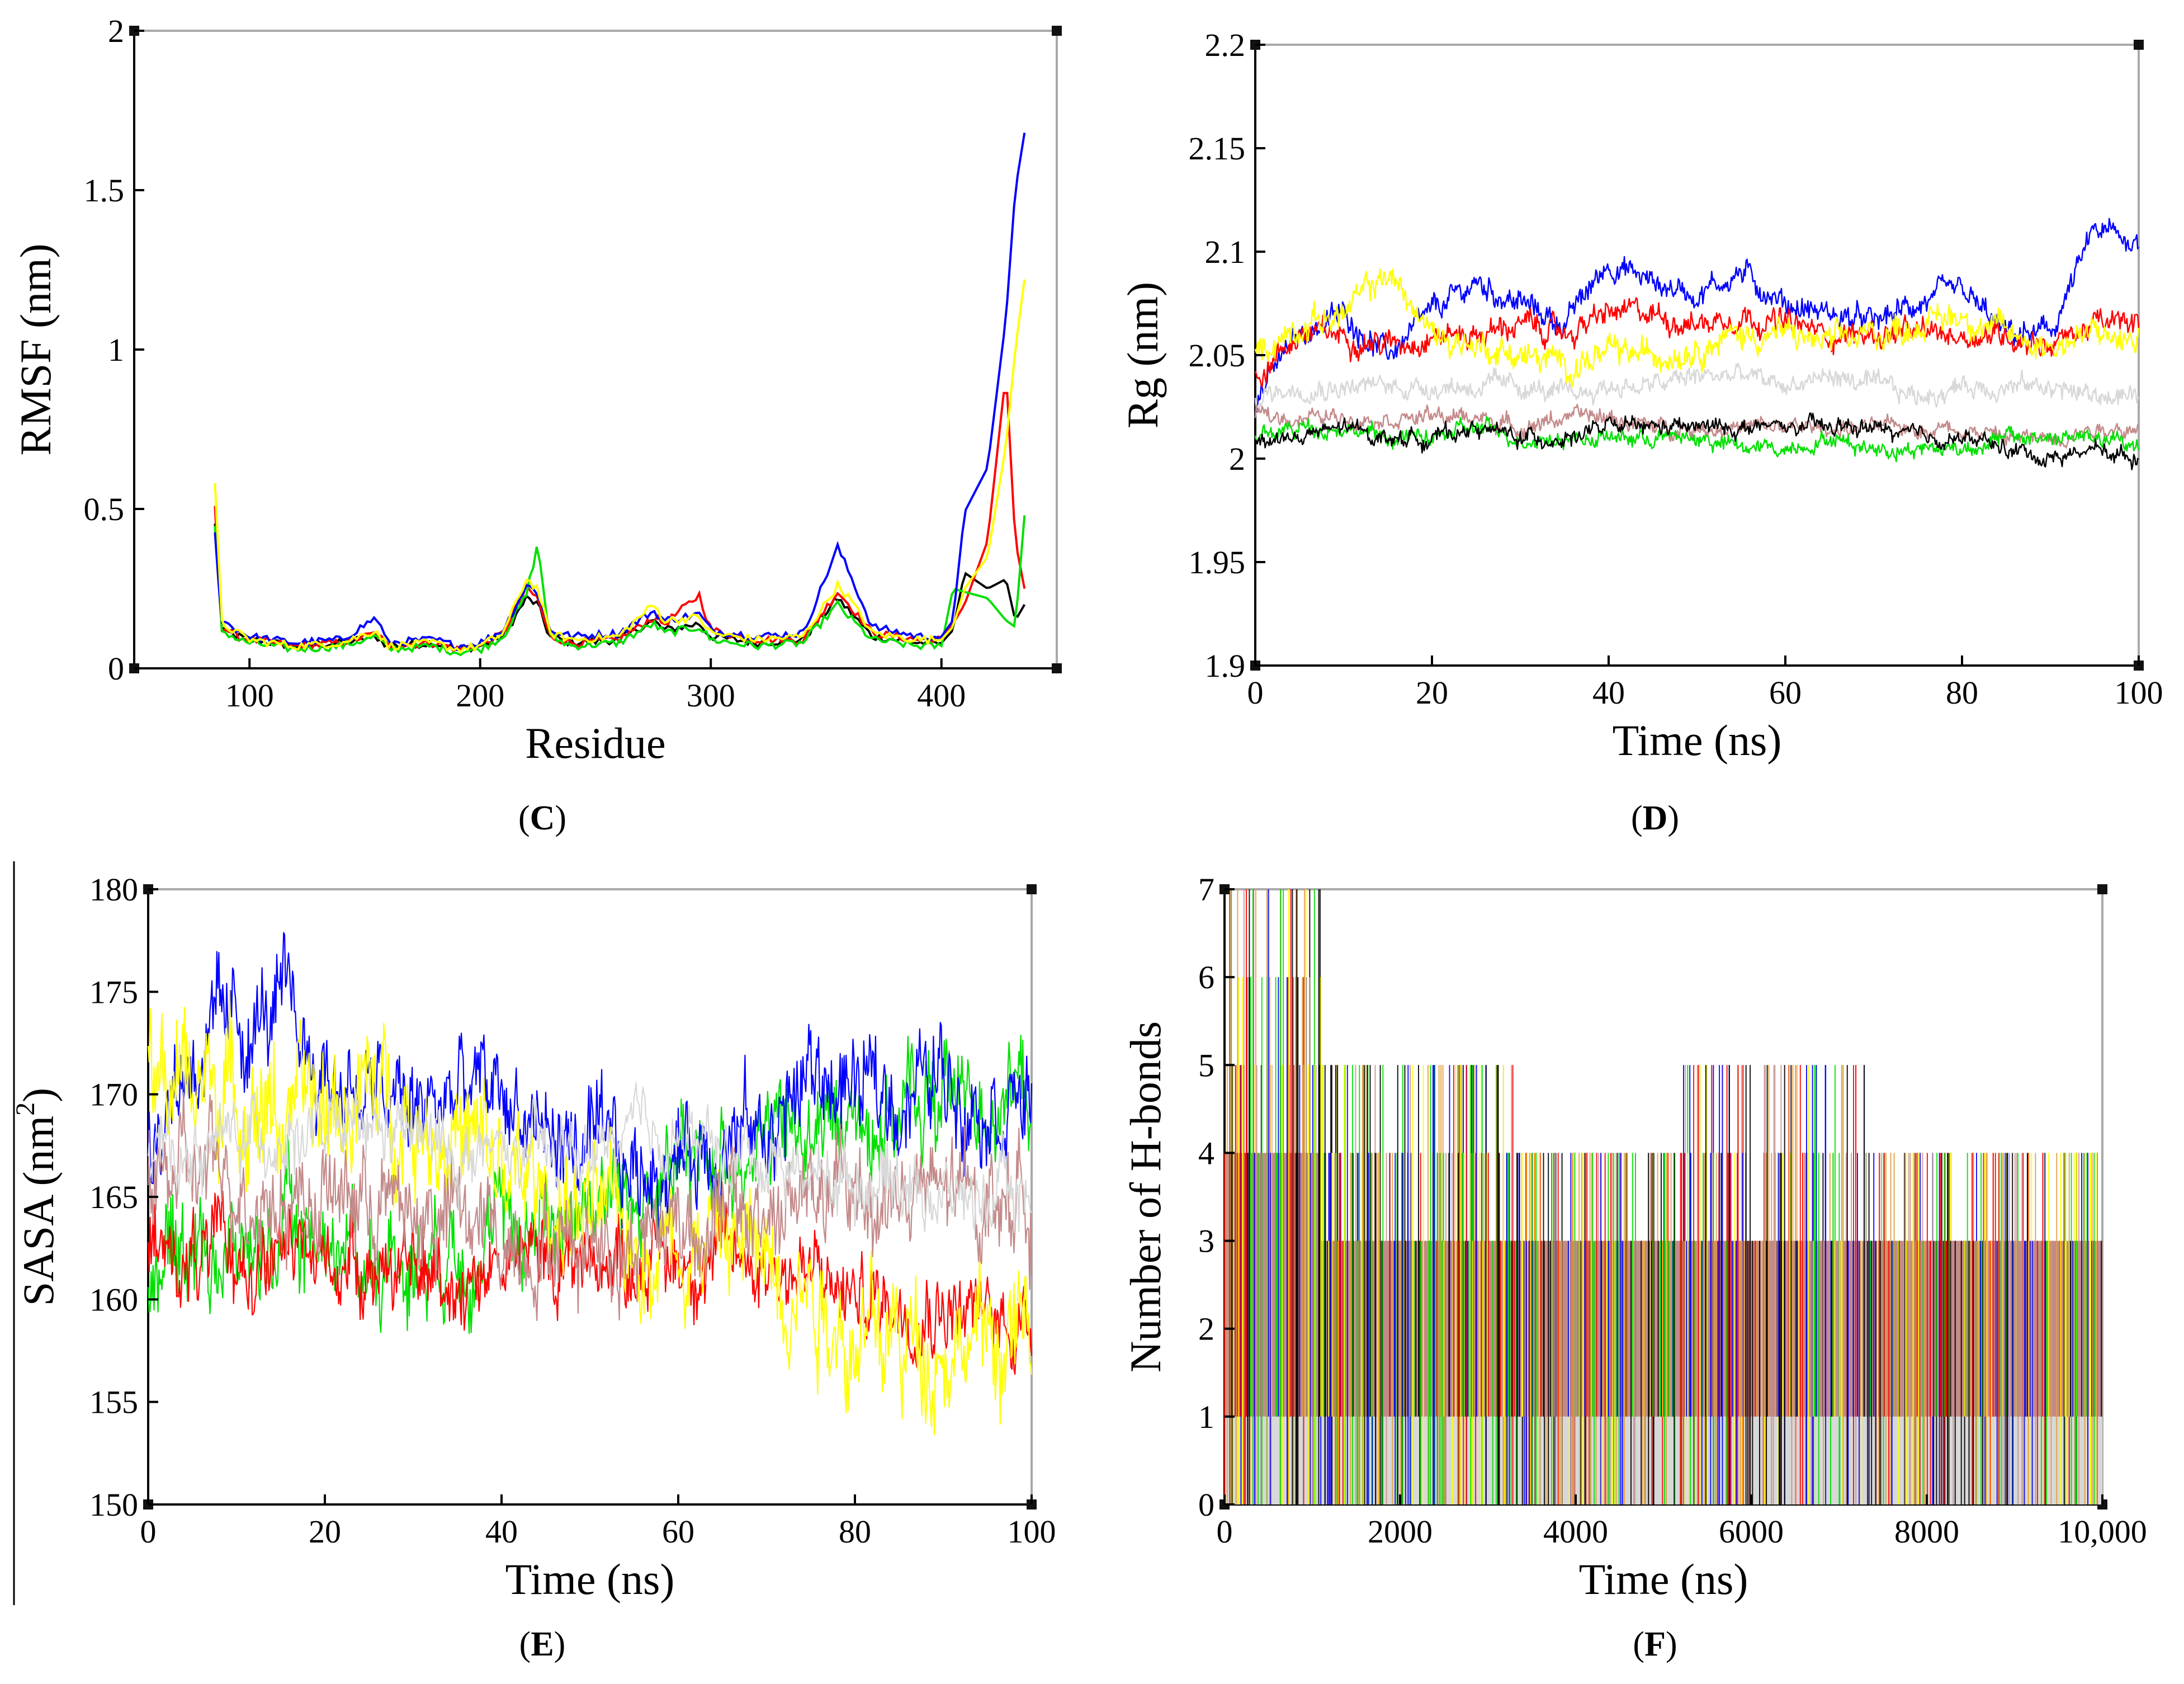 The width and height of the screenshot is (2184, 1684). What do you see at coordinates (1206, 1241) in the screenshot?
I see `y-tick-label: 3` at bounding box center [1206, 1241].